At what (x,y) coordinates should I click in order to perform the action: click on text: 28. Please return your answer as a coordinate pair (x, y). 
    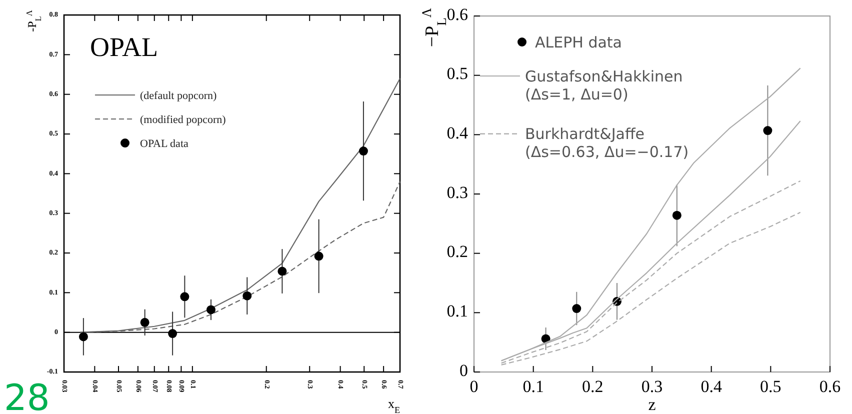
    Looking at the image, I should click on (27, 396).